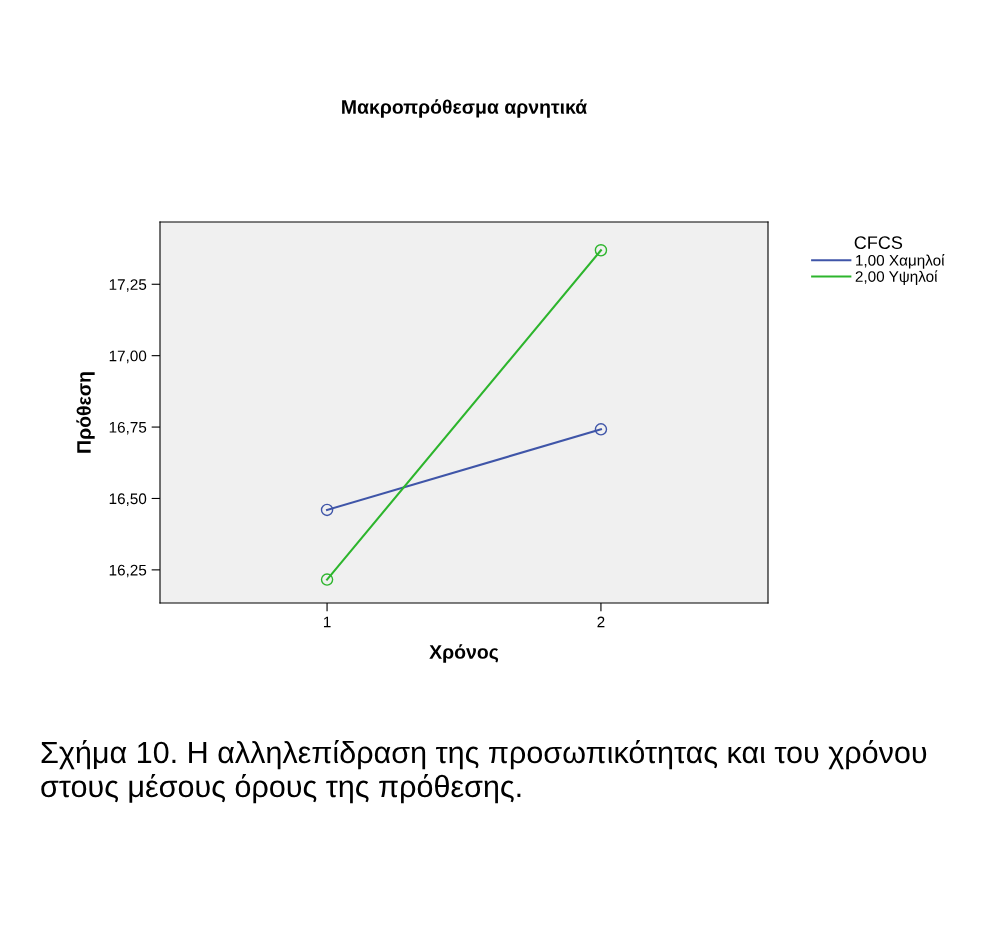  What do you see at coordinates (601, 622) in the screenshot?
I see `x-tick-label: 2` at bounding box center [601, 622].